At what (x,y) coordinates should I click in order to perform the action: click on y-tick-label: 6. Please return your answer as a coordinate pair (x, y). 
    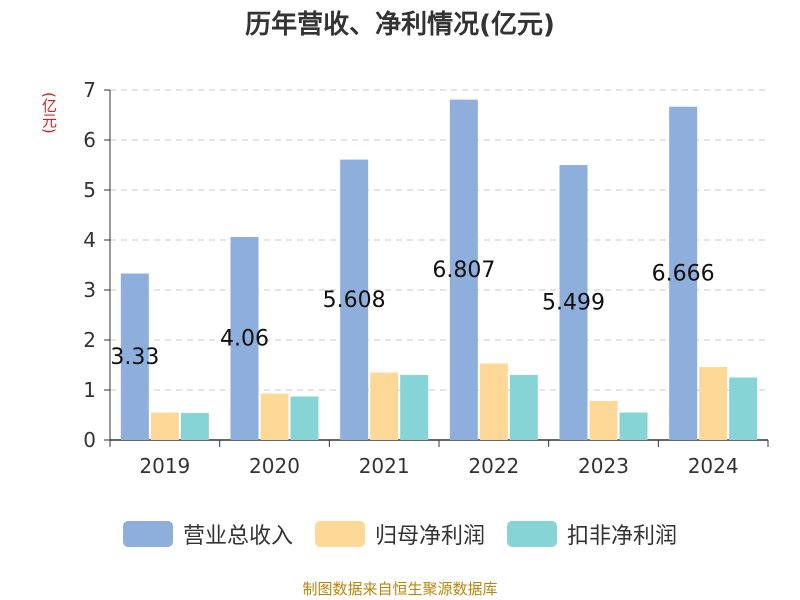
    Looking at the image, I should click on (89, 140).